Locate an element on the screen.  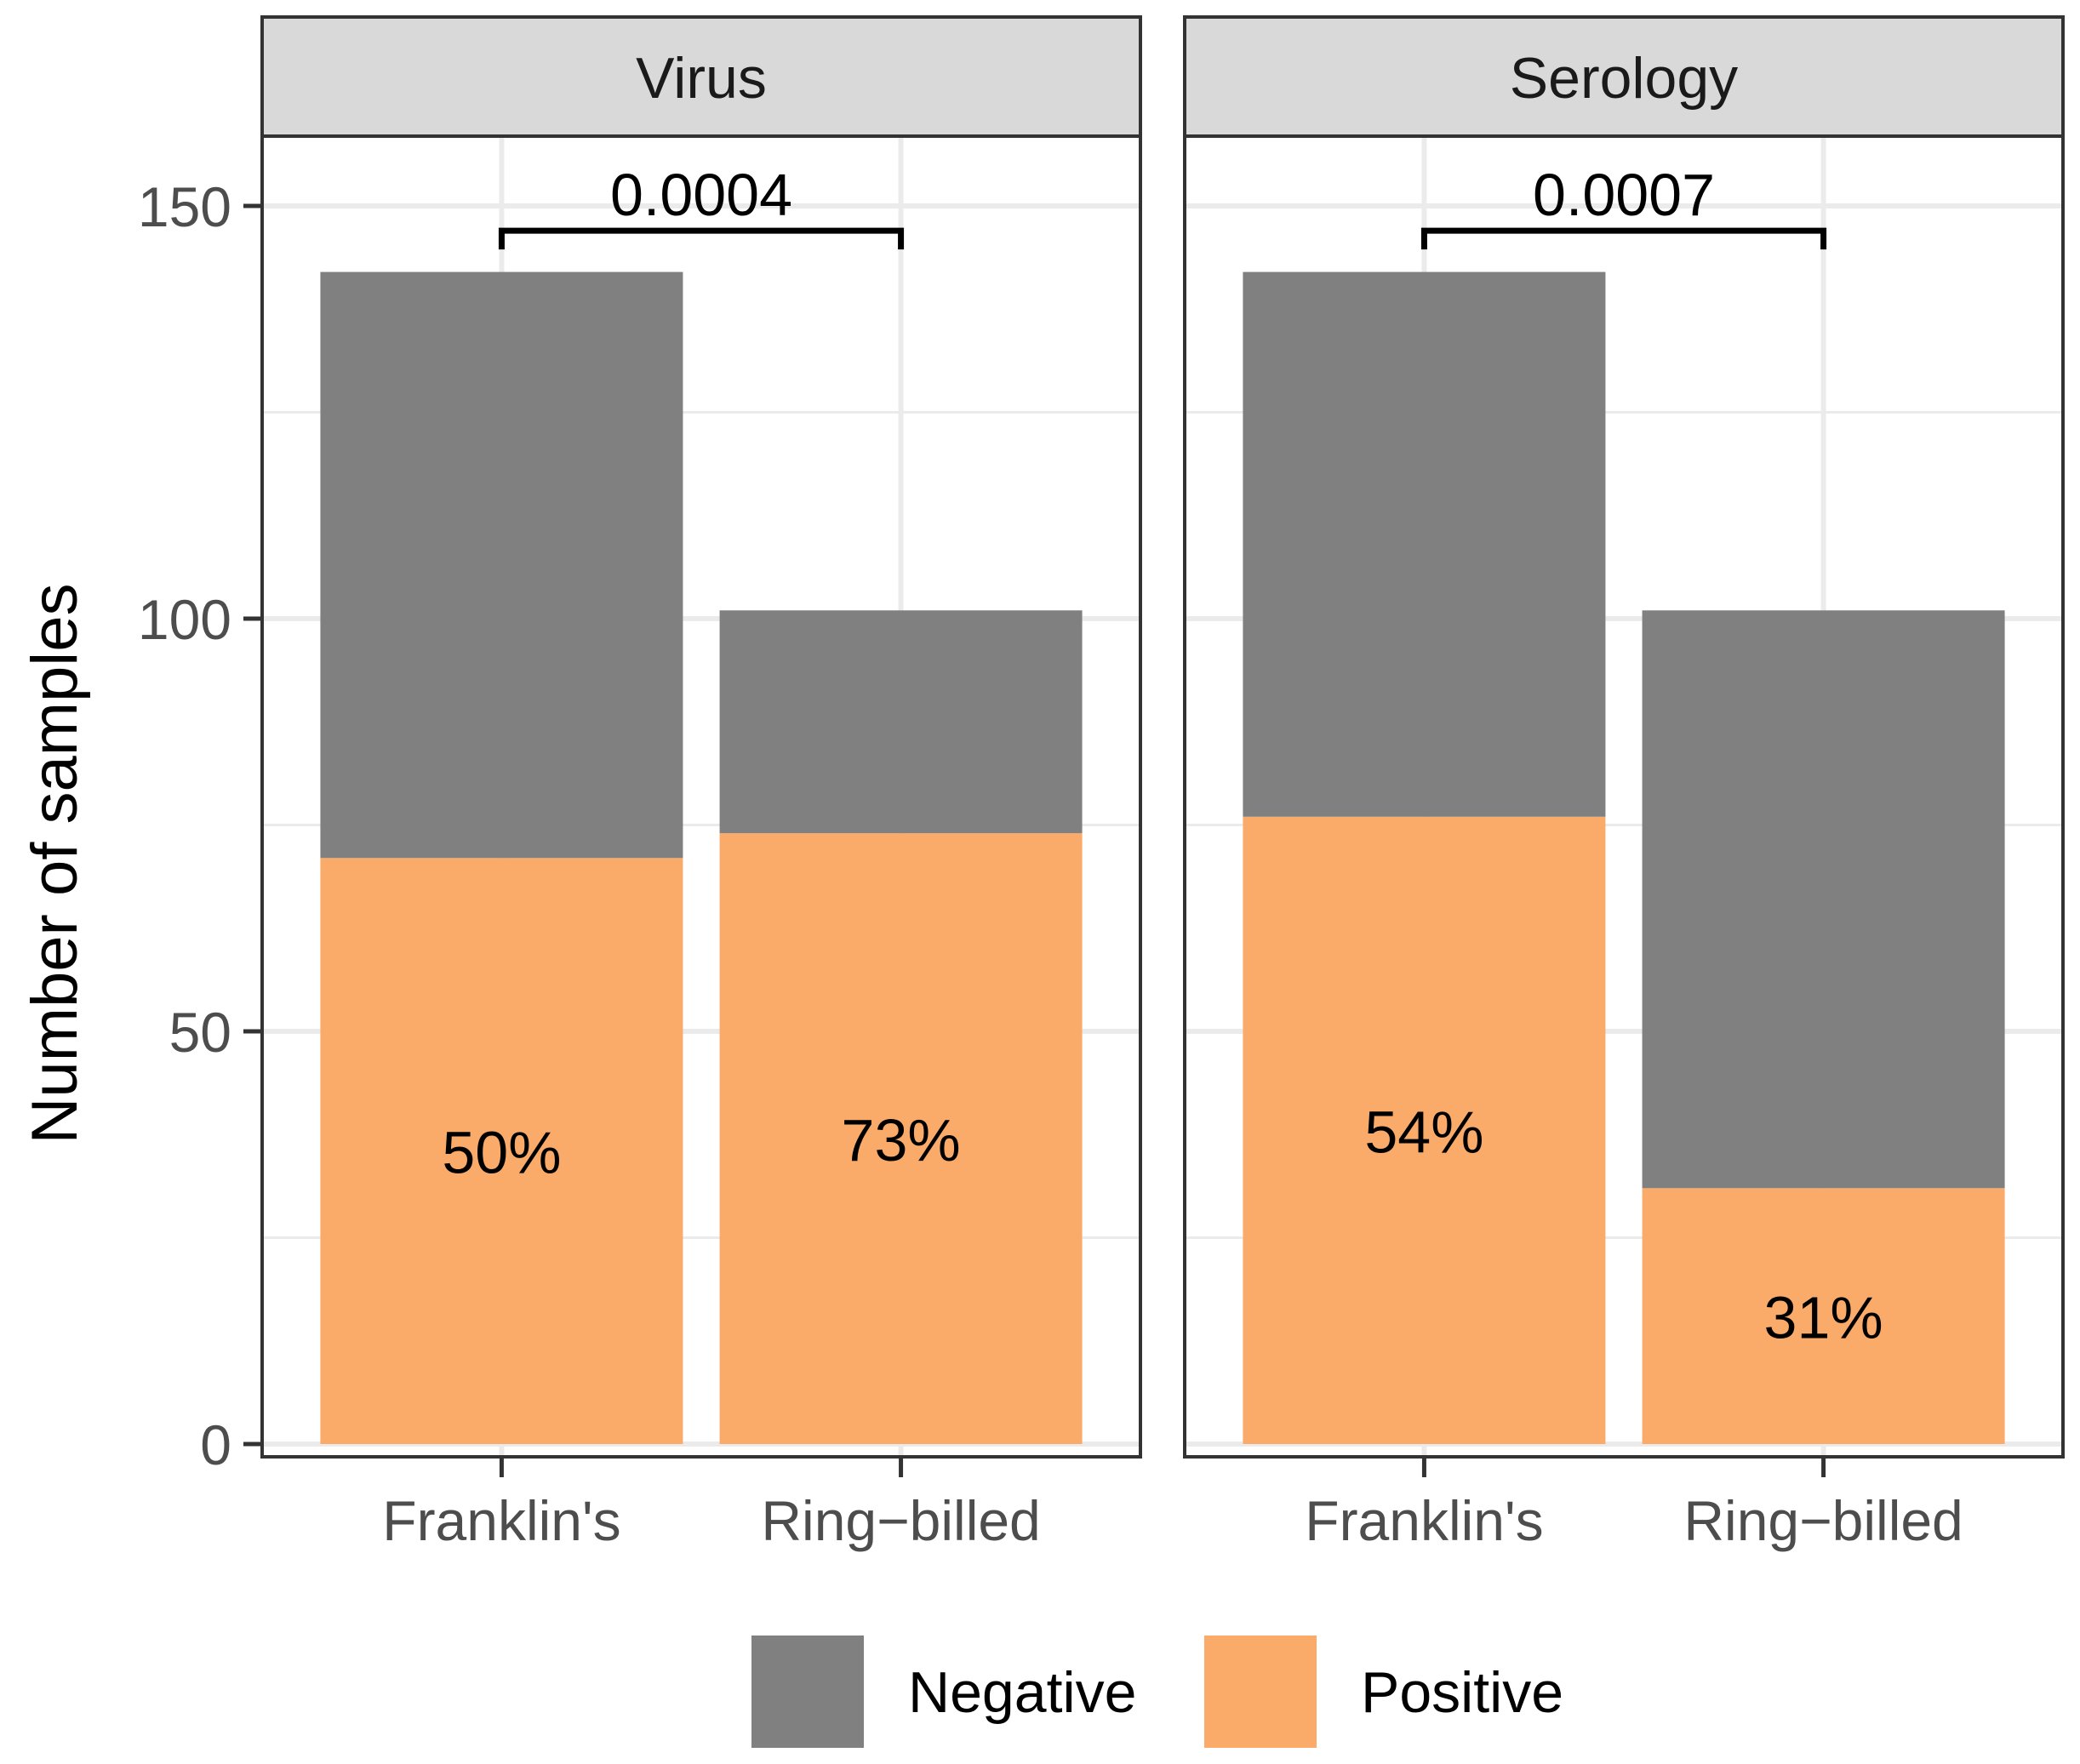
p-value-label: 0.0004 is located at coordinates (701, 195).